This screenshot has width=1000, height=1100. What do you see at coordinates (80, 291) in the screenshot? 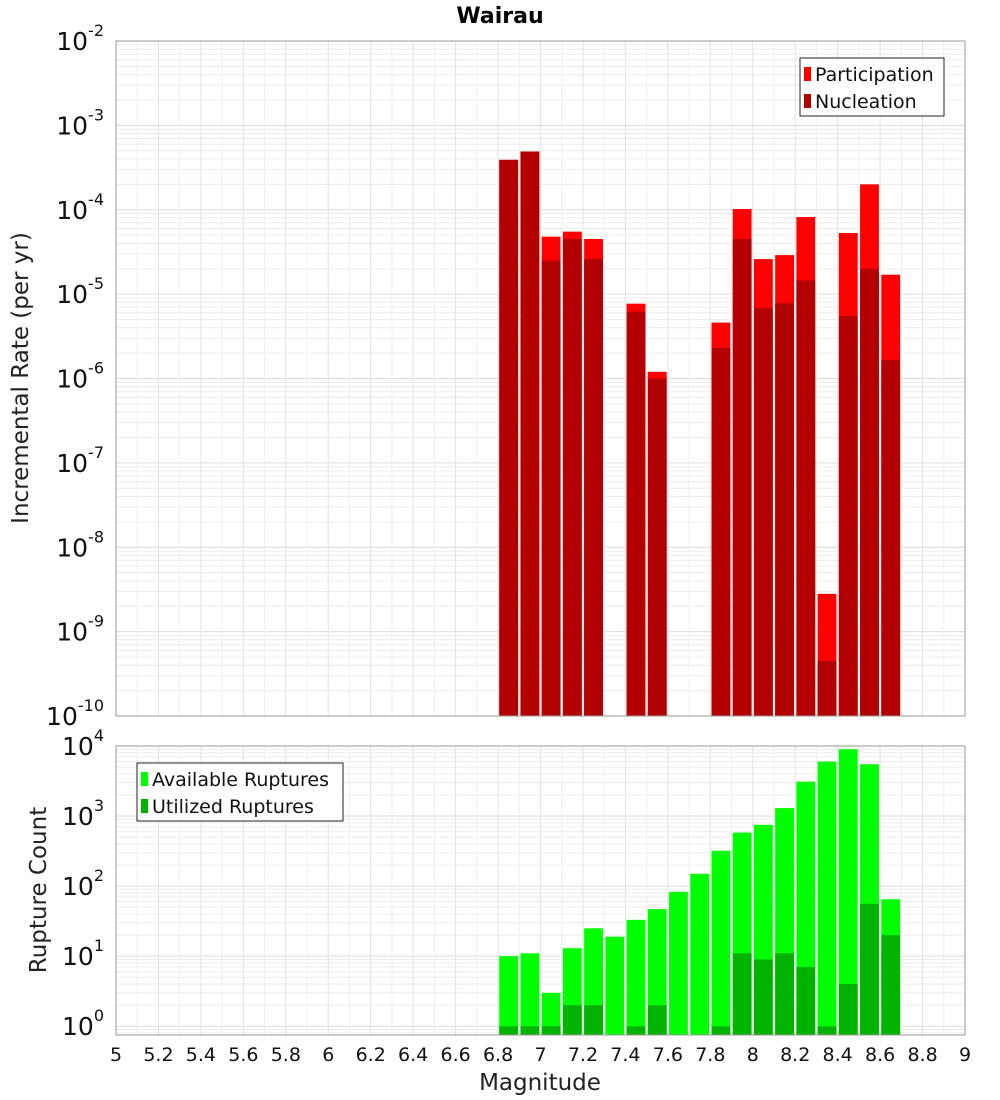
I see `top-y-tick-label: 10⁻⁵` at bounding box center [80, 291].